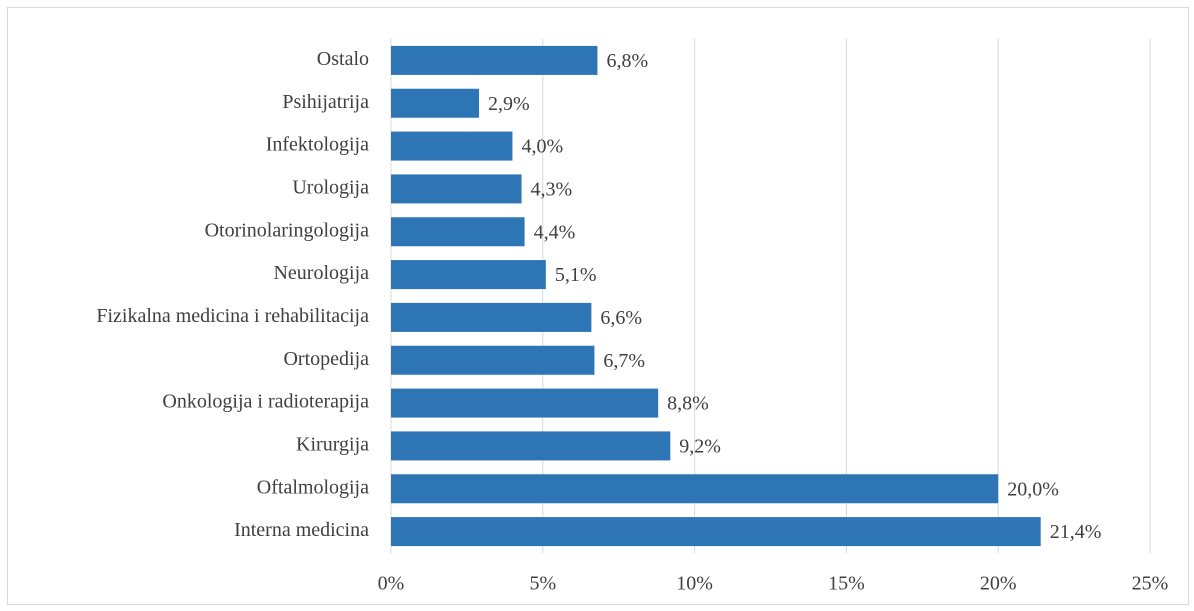 This screenshot has width=1194, height=611. What do you see at coordinates (1076, 532) in the screenshot?
I see `data-label: 21,4%` at bounding box center [1076, 532].